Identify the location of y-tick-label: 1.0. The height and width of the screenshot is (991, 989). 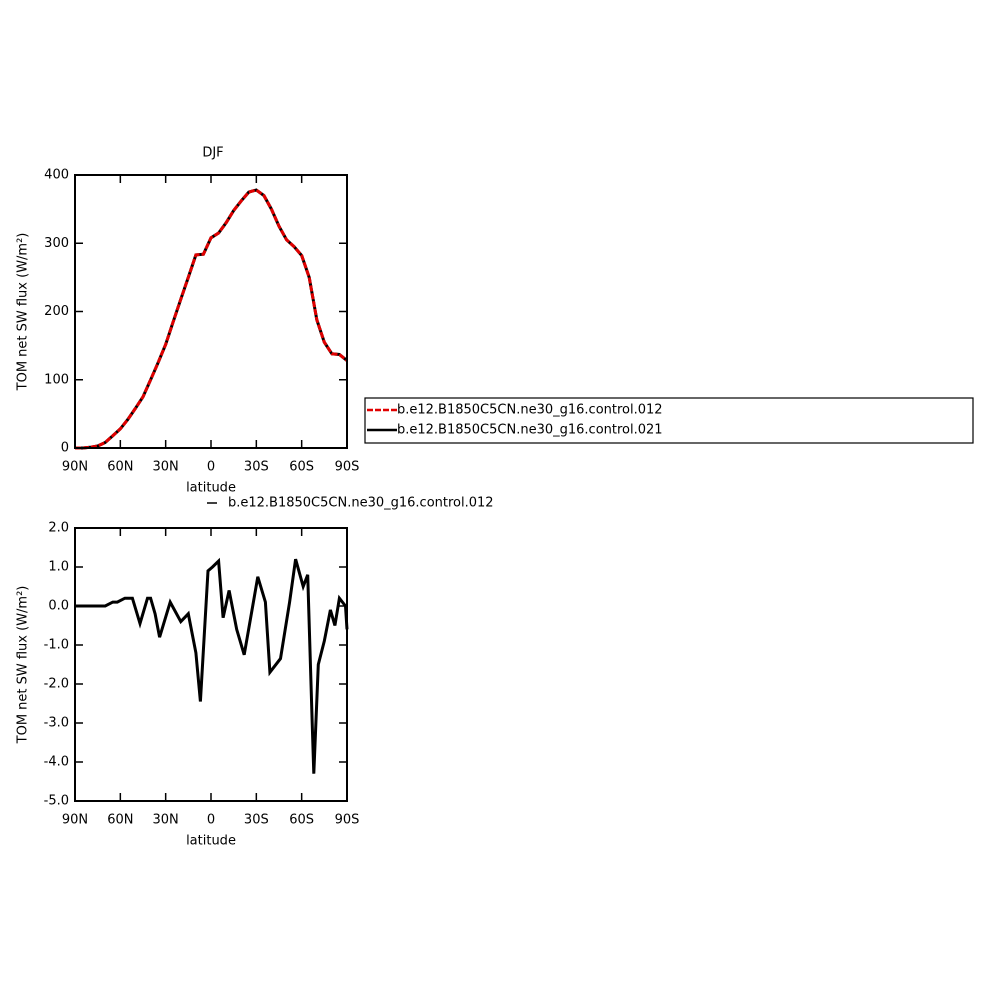
(58, 567).